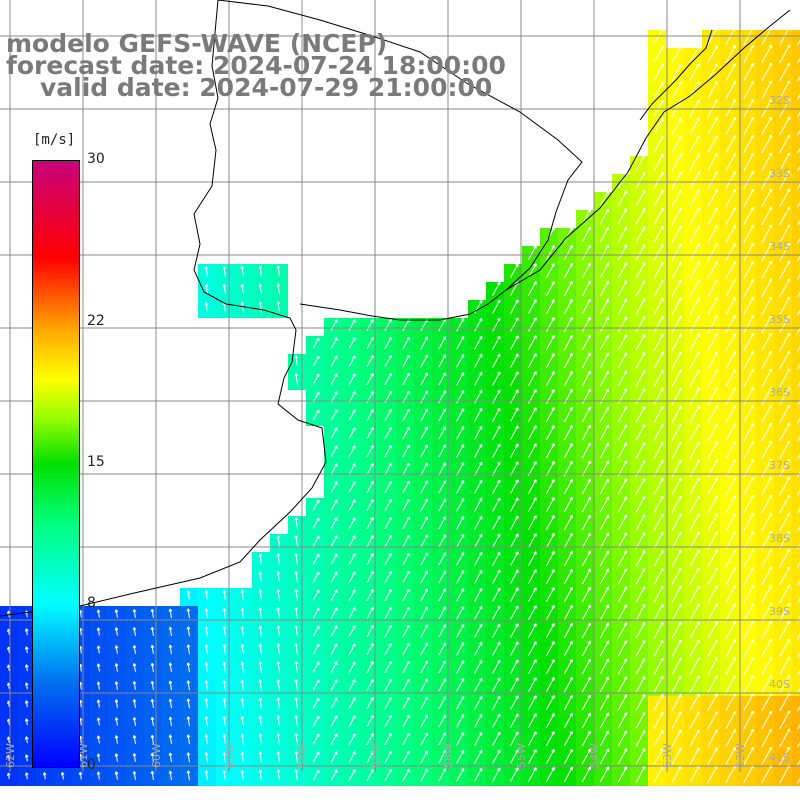 This screenshot has width=800, height=800. I want to click on latitude-label: 38S, so click(779, 538).